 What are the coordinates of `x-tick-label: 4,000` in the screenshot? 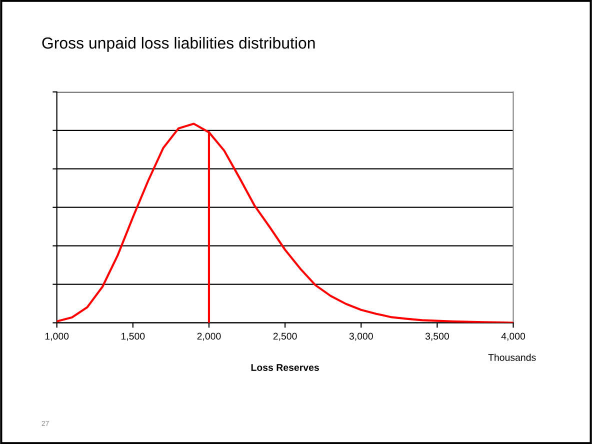 It's located at (513, 336).